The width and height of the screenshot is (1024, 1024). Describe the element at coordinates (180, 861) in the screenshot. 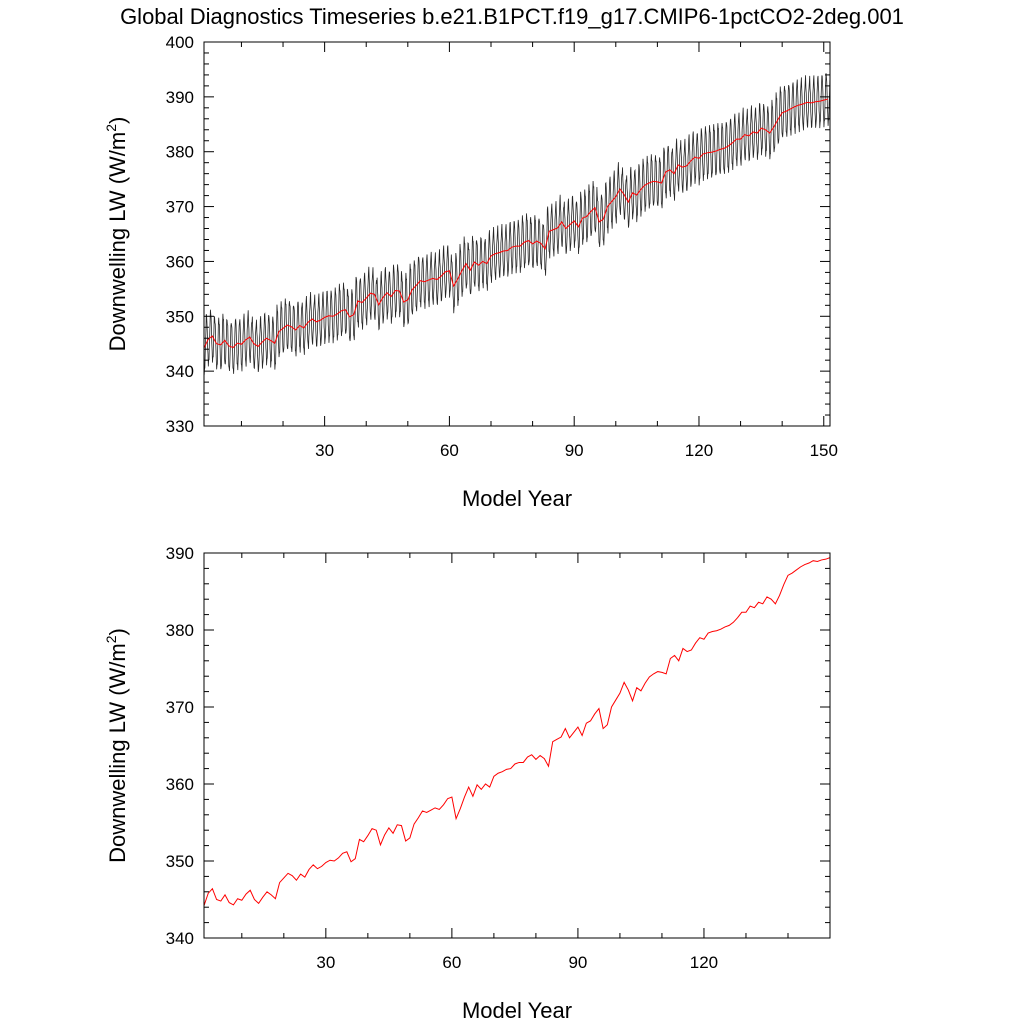

I see `bottom-y-tick-label: 350` at that location.